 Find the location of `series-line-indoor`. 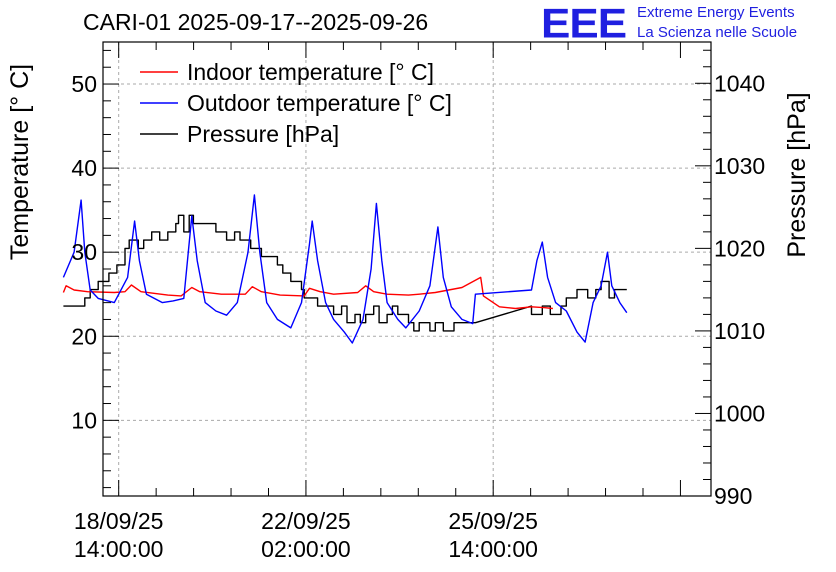

series-line-indoor is located at coordinates (307, 293).